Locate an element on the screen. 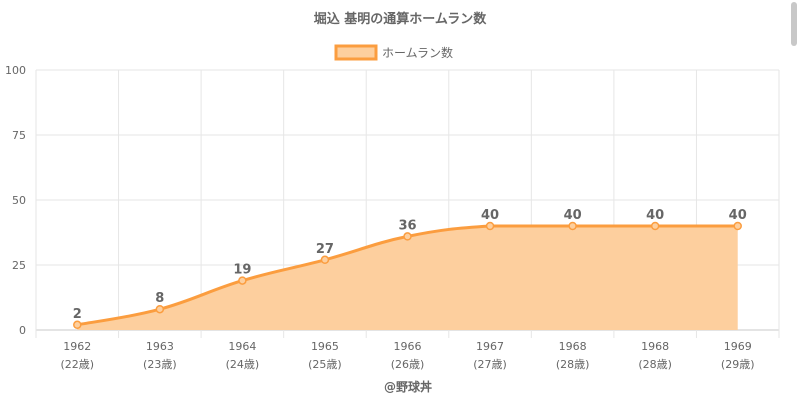 This screenshot has width=800, height=400. data-label: 19 is located at coordinates (242, 270).